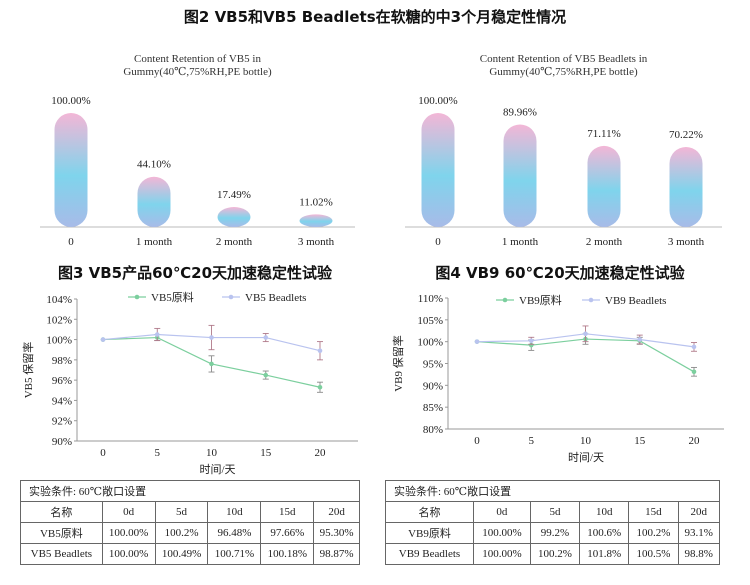  I want to click on y-tick-label: 96%, so click(62, 381).